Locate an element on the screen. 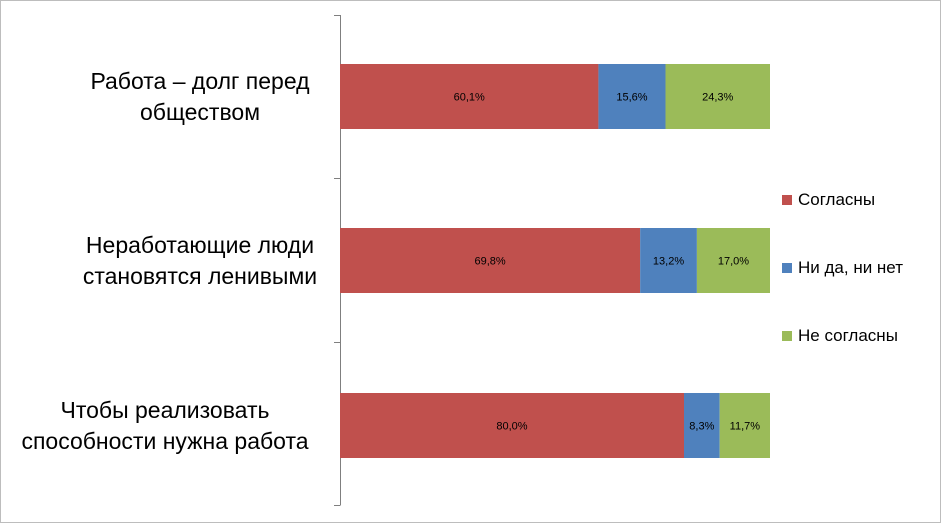 The height and width of the screenshot is (523, 941). legend-label: Согласны is located at coordinates (837, 199).